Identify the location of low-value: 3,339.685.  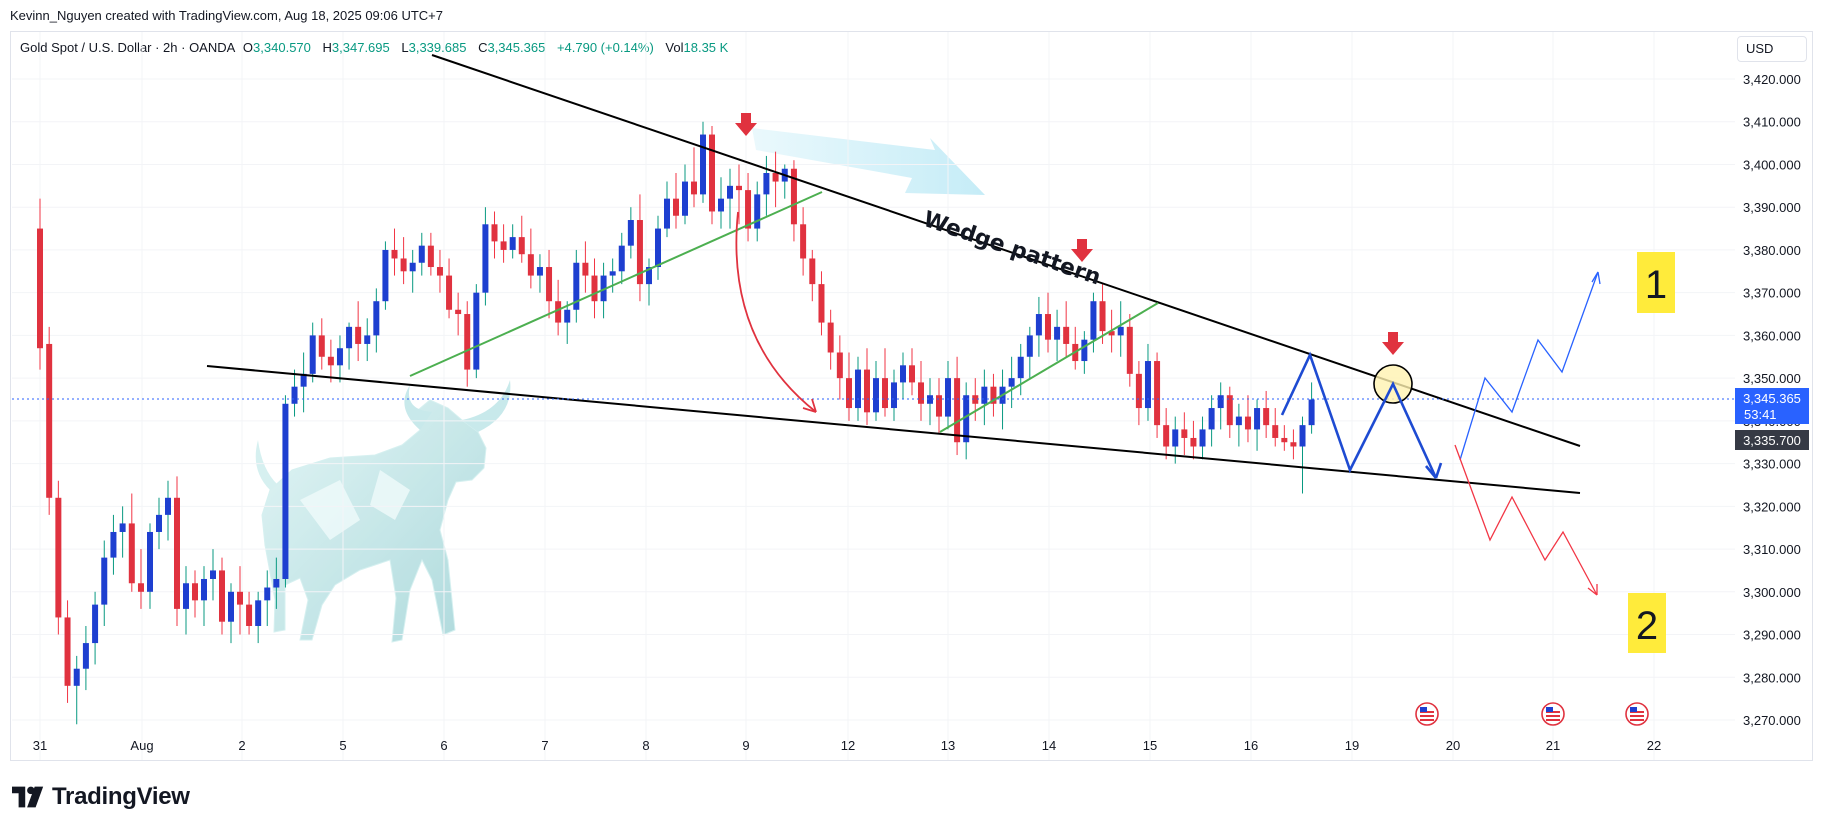
(437, 47).